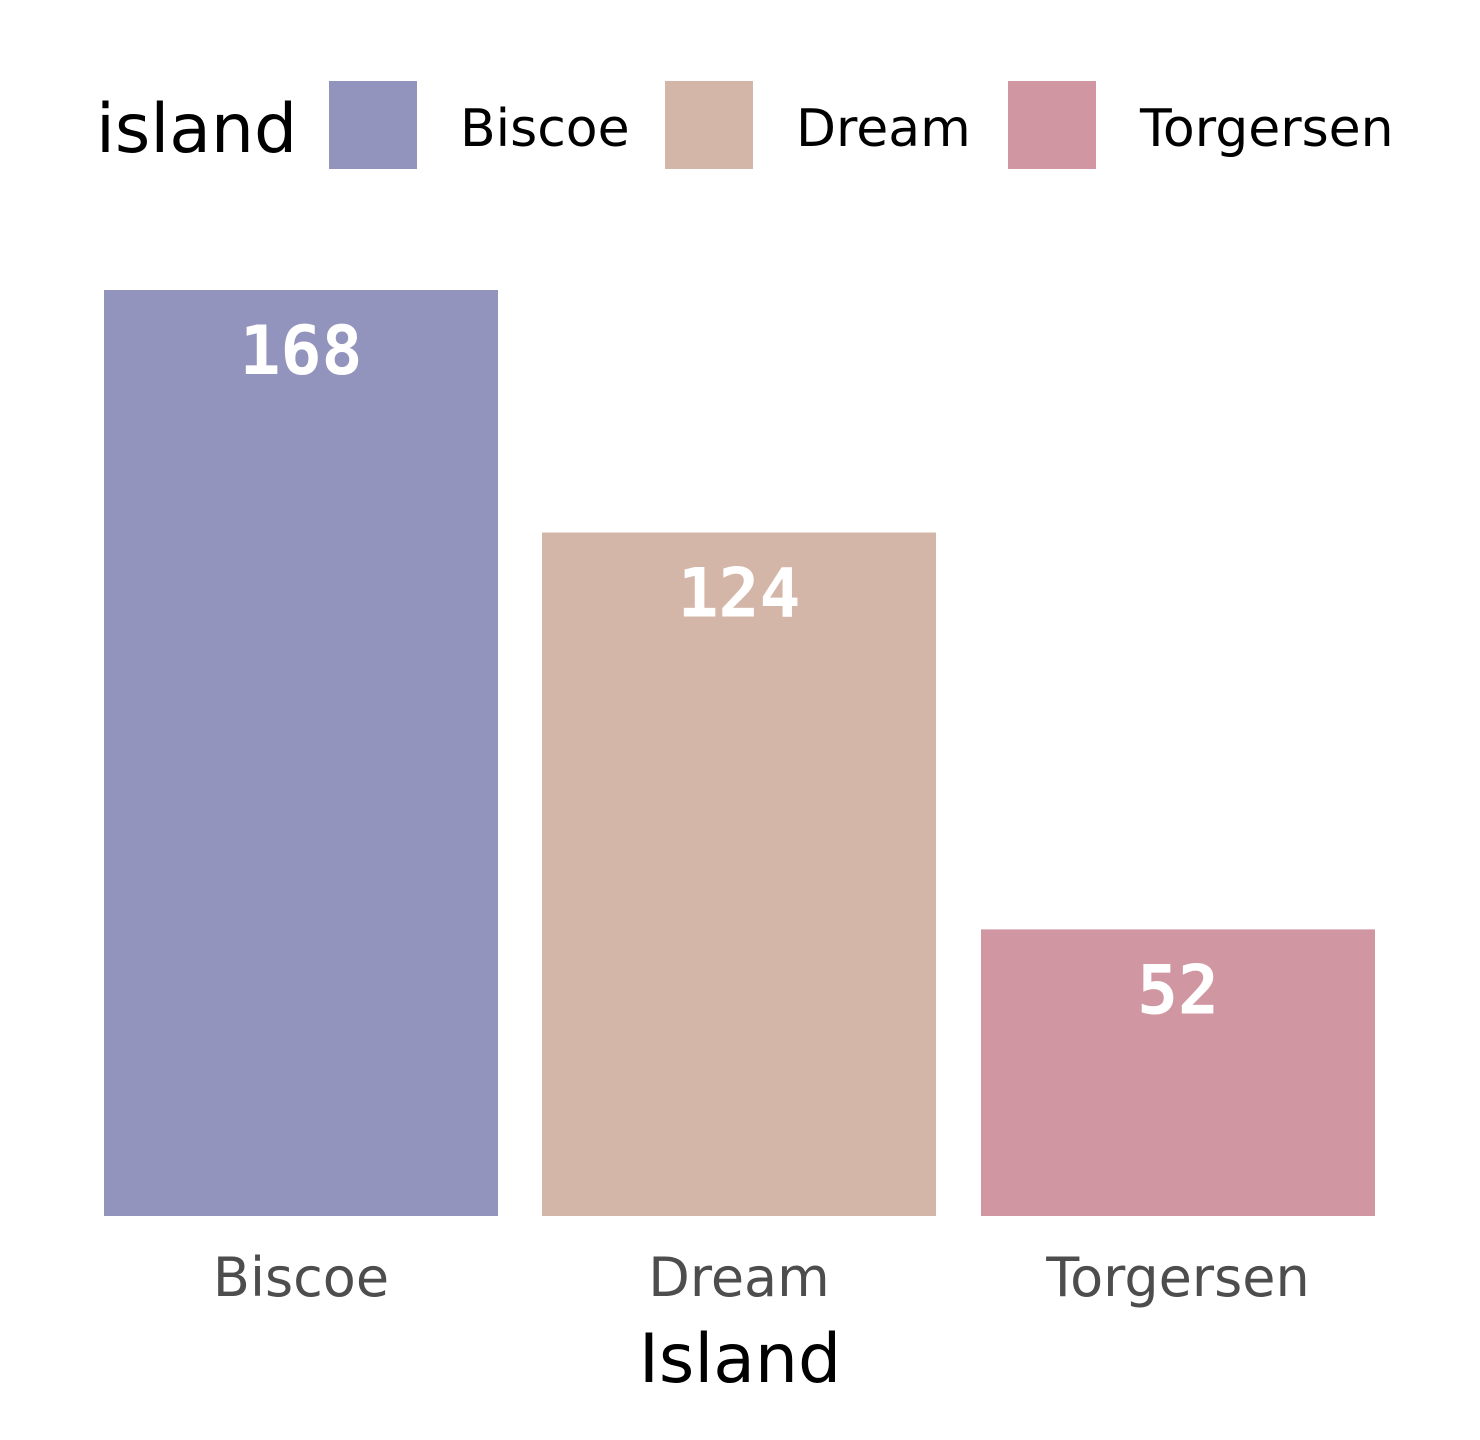 The image size is (1480, 1440). I want to click on legend: island Biscoe Dream Torgersen, so click(745, 125).